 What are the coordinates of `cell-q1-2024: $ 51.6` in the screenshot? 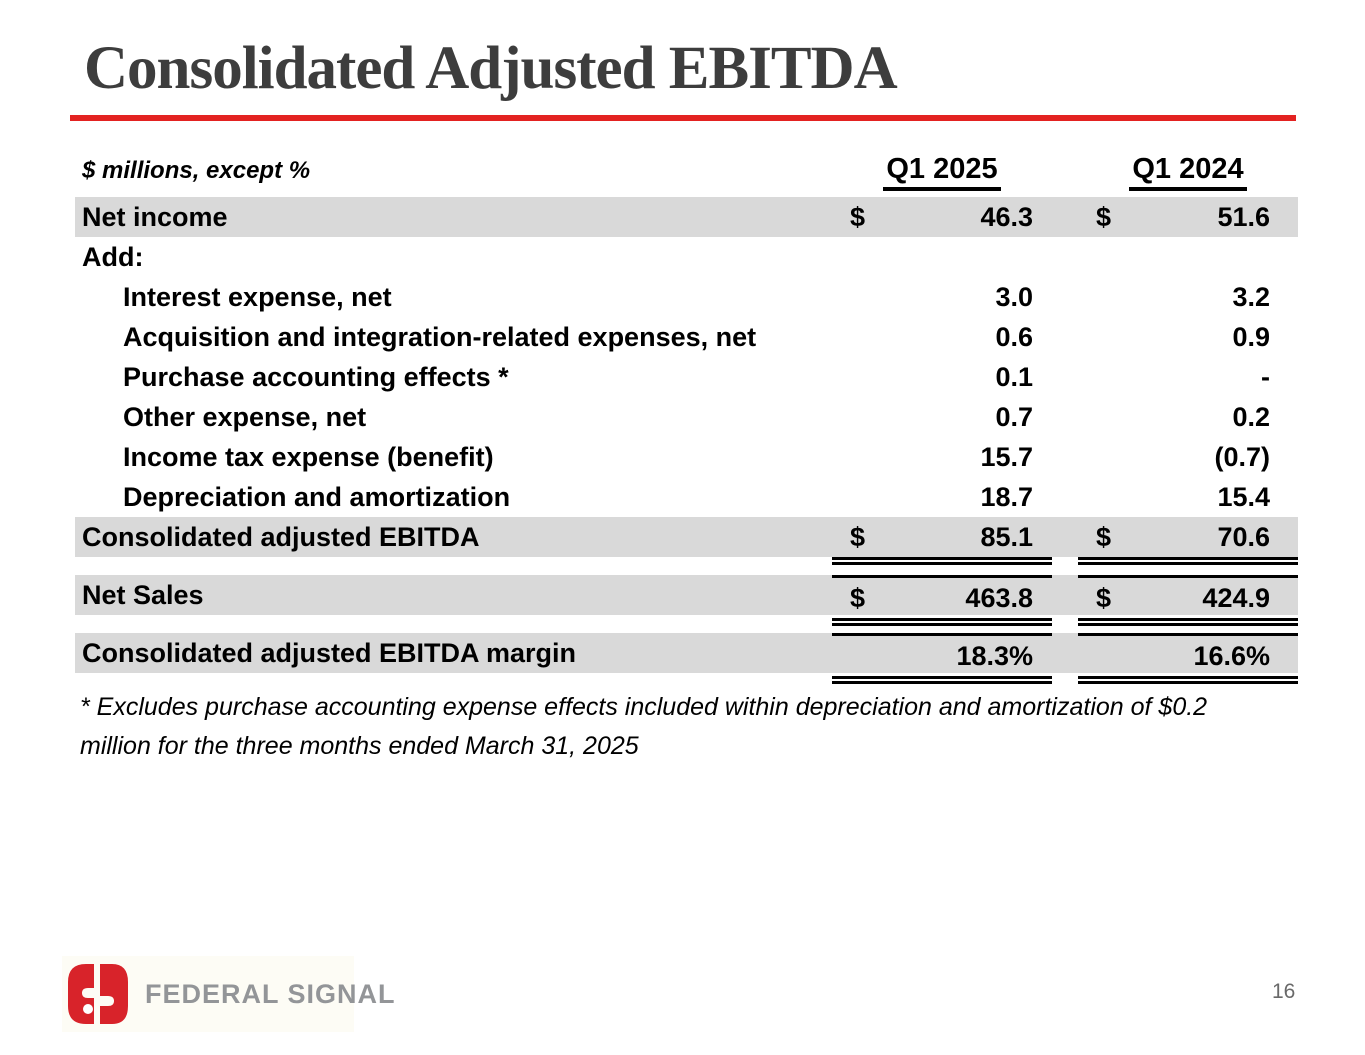 It's located at (1188, 217).